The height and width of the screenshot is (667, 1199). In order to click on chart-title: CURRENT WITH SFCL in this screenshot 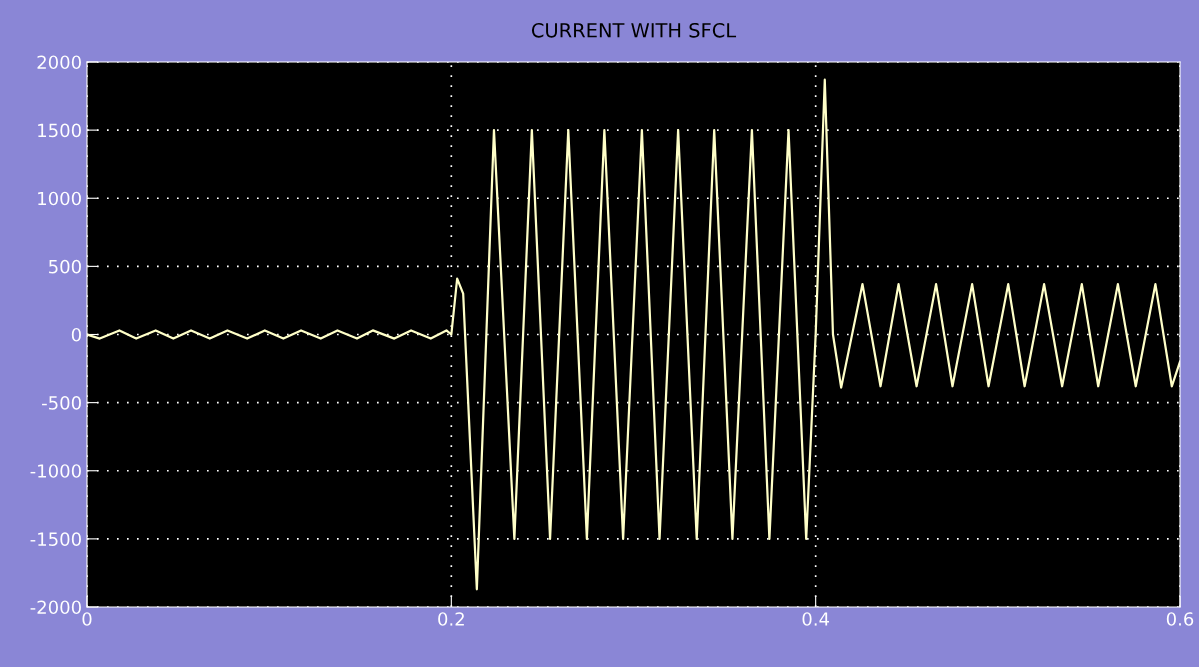, I will do `click(634, 30)`.